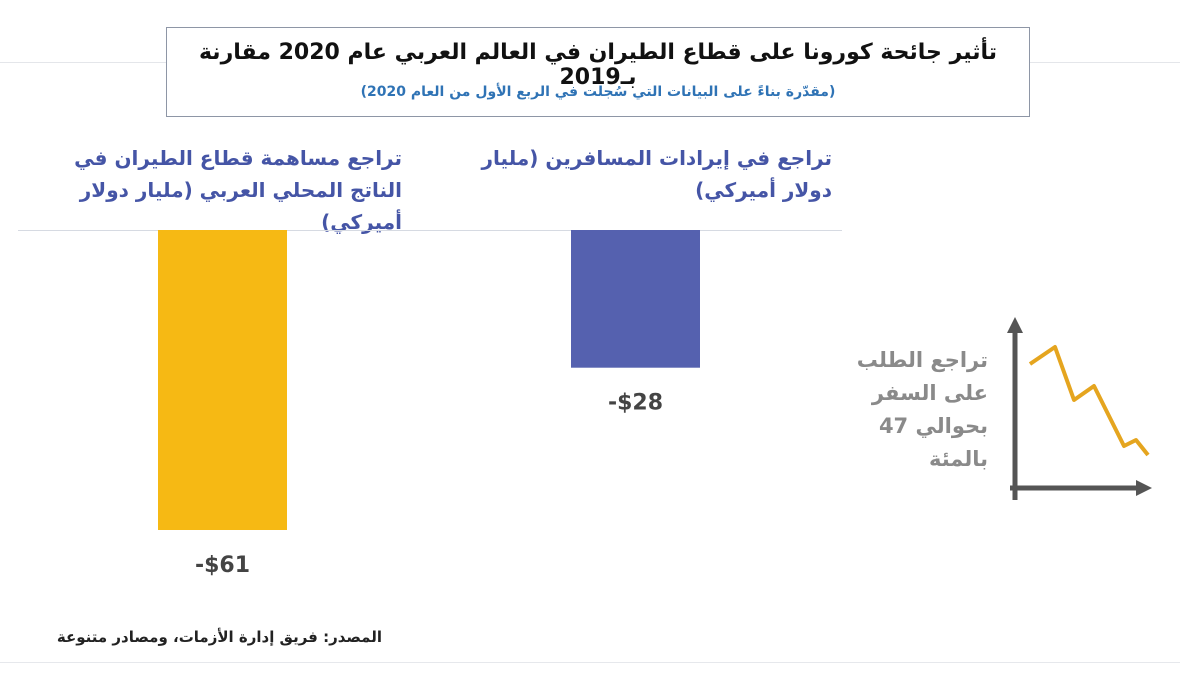 This screenshot has height=677, width=1180. Describe the element at coordinates (635, 403) in the screenshot. I see `revenue-value-label: -$28` at that location.